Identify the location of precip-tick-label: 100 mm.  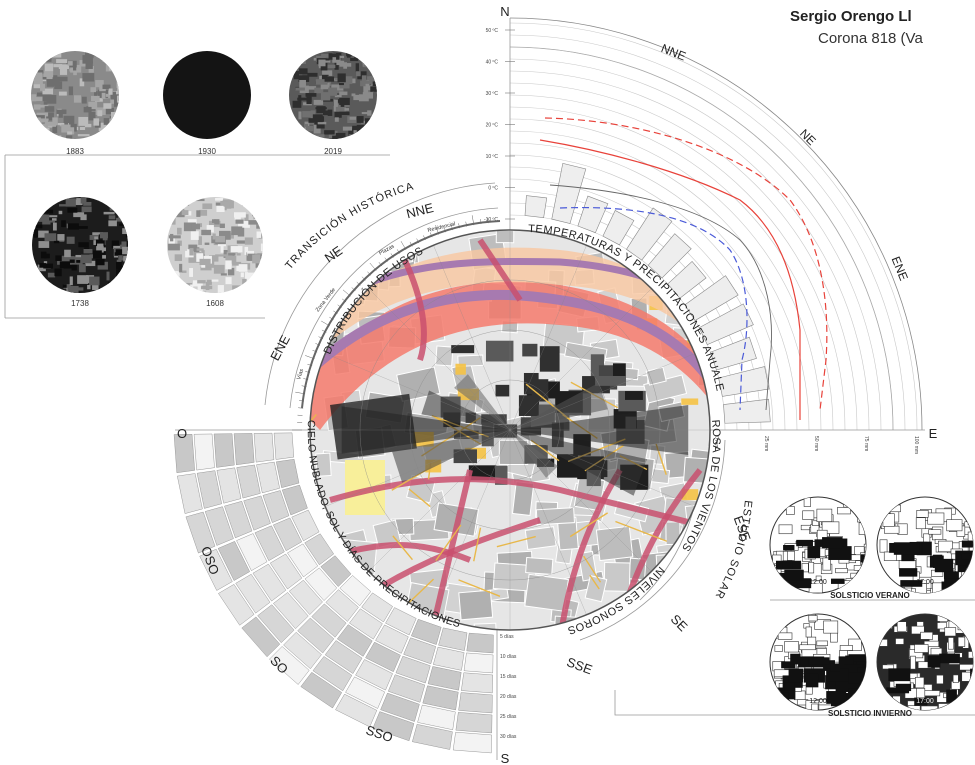
(916, 445).